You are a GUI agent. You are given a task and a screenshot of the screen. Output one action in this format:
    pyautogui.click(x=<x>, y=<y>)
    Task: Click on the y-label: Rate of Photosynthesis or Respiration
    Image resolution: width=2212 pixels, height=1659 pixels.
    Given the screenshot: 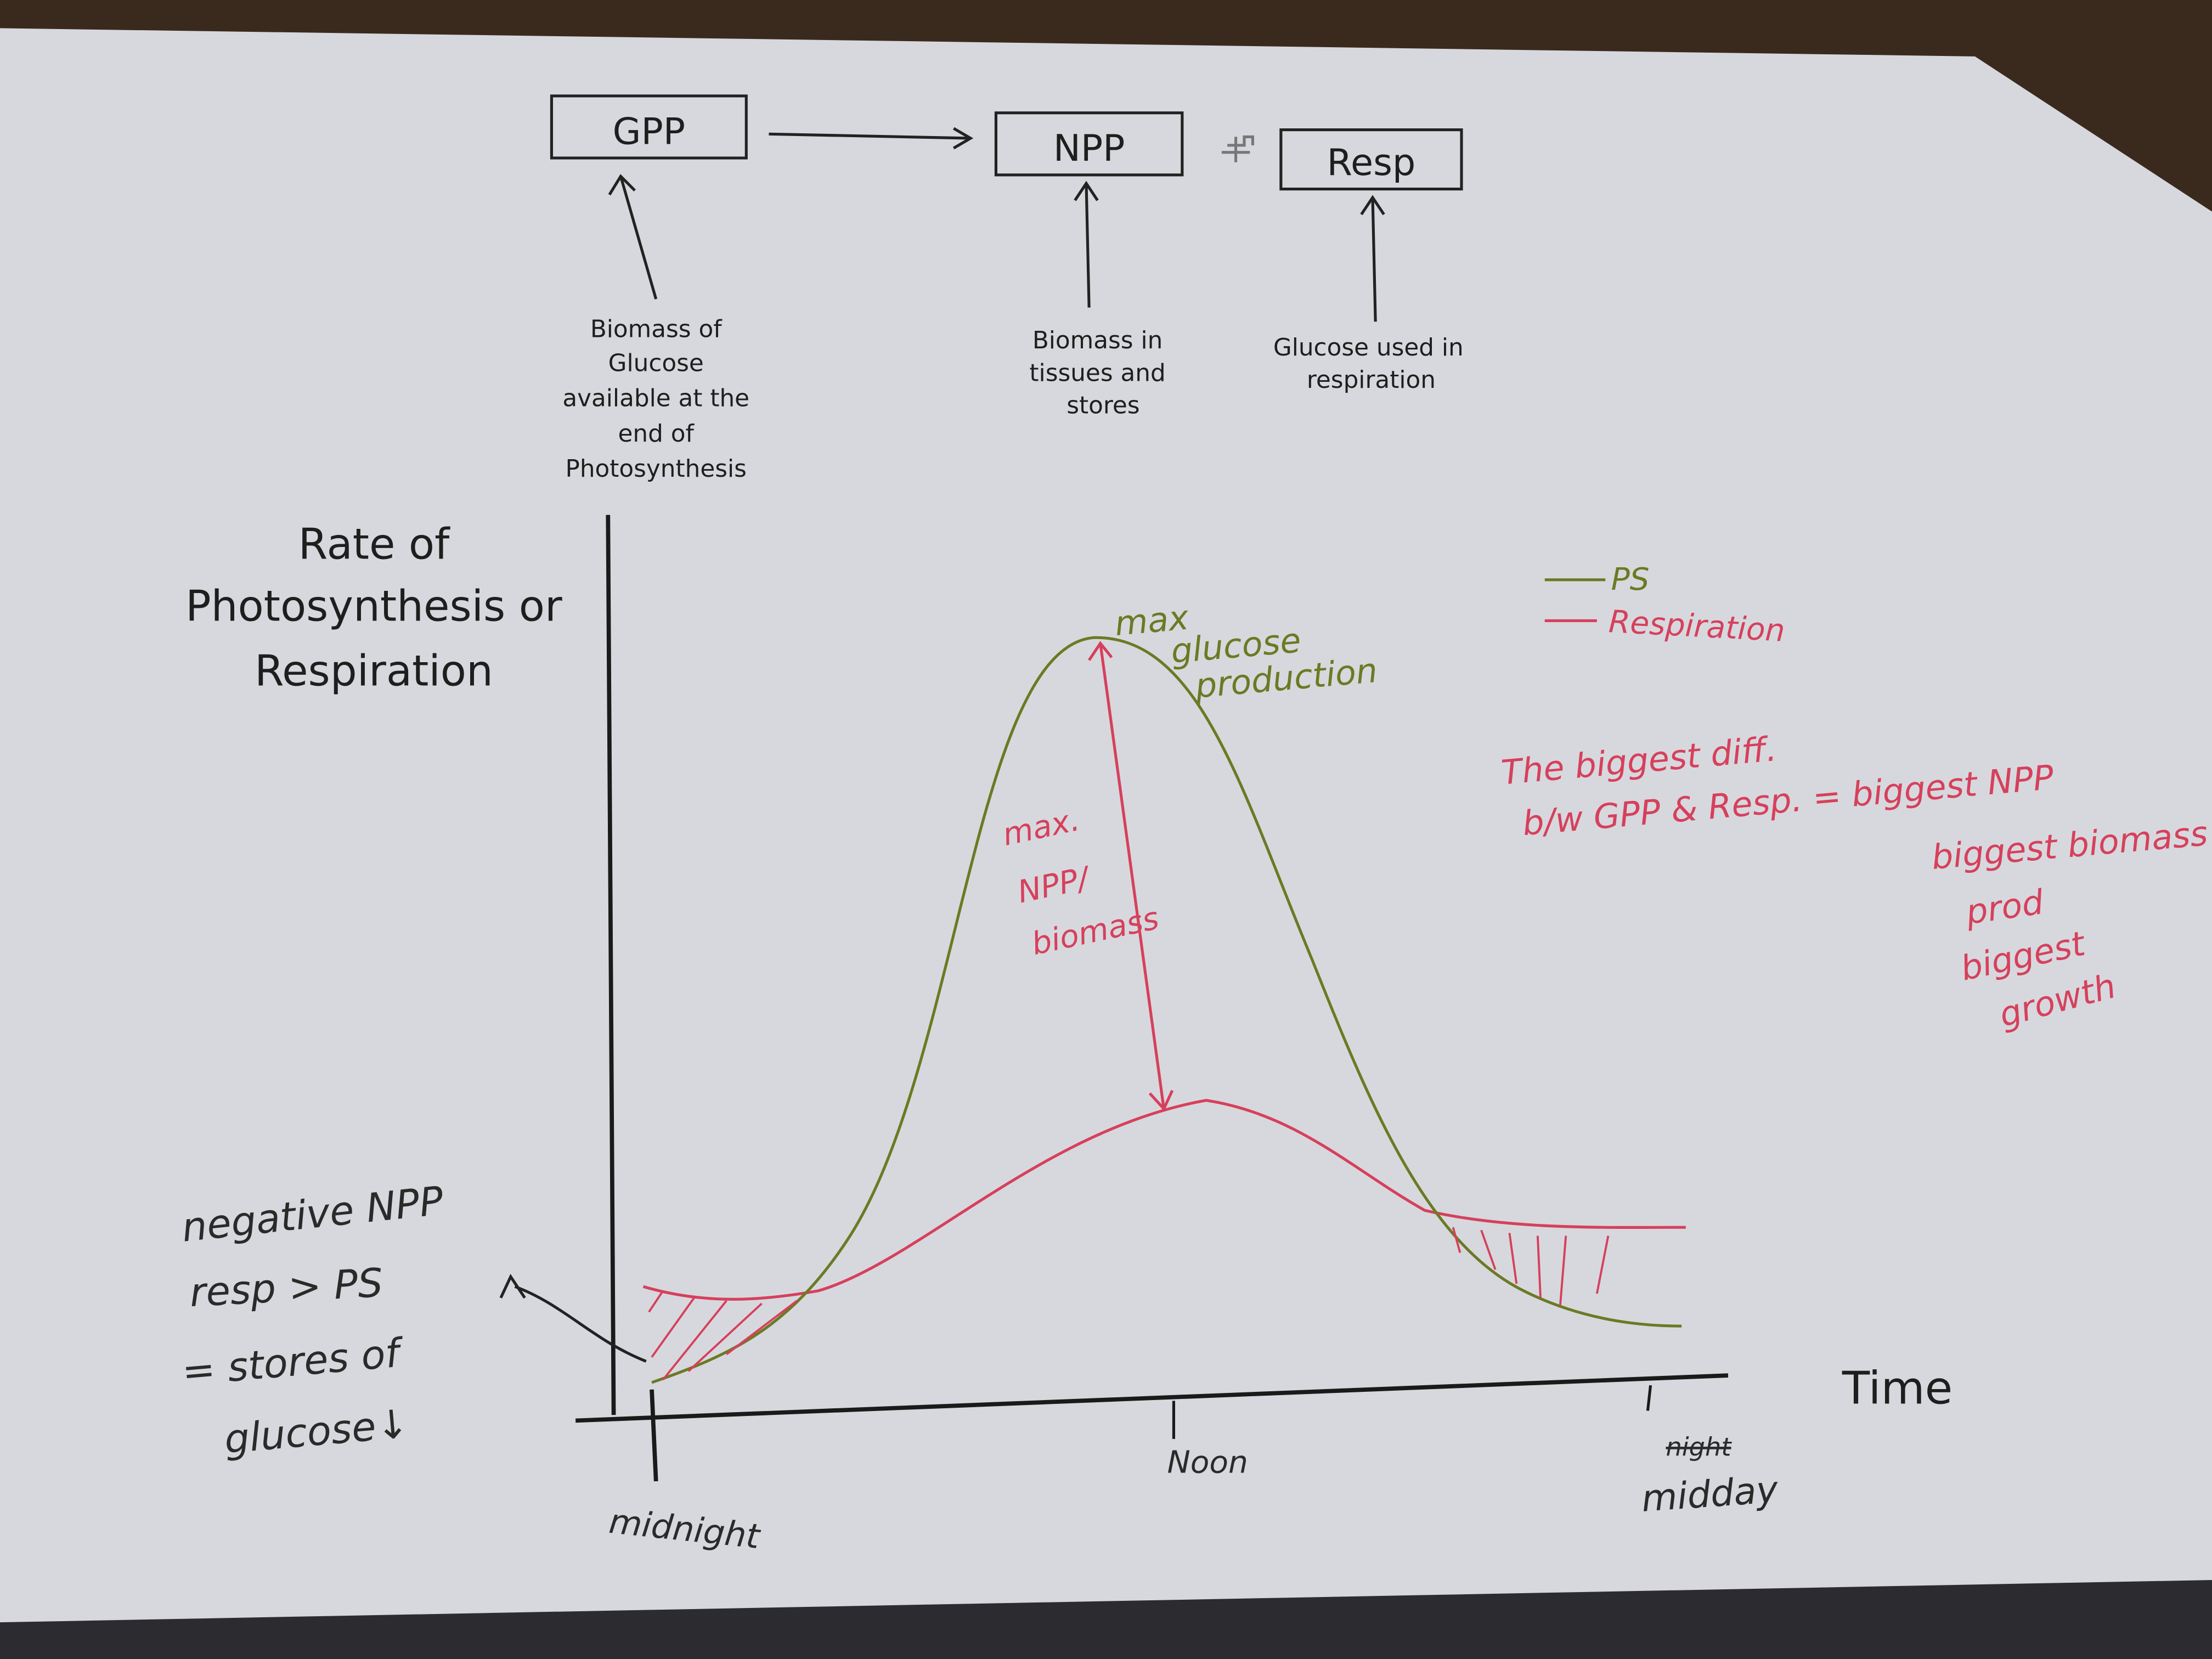 What is the action you would take?
    pyautogui.click(x=374, y=608)
    